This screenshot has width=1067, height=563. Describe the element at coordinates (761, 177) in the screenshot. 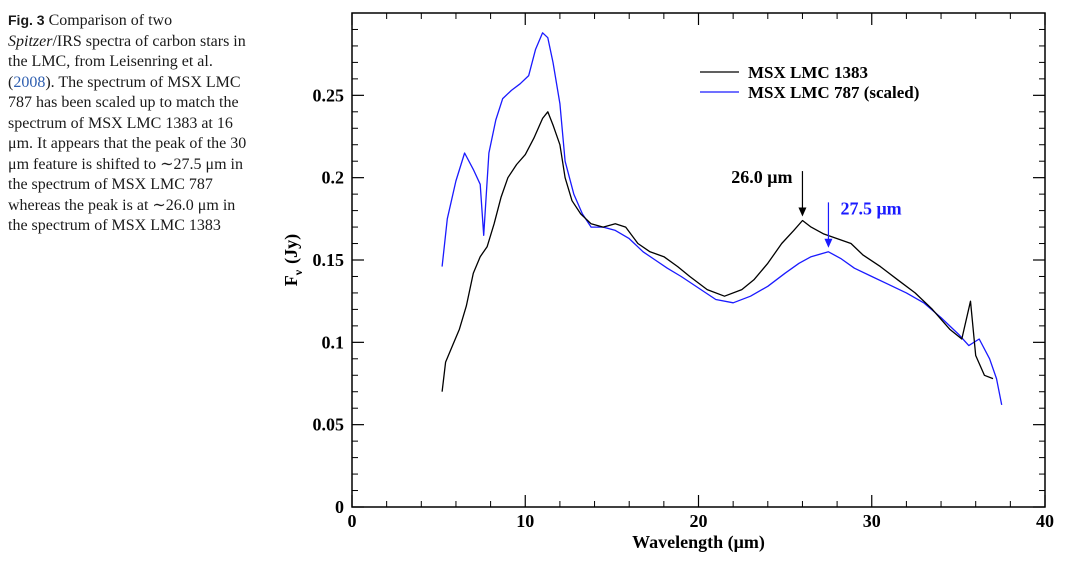

I see `annotation-label: 26.0 μm` at that location.